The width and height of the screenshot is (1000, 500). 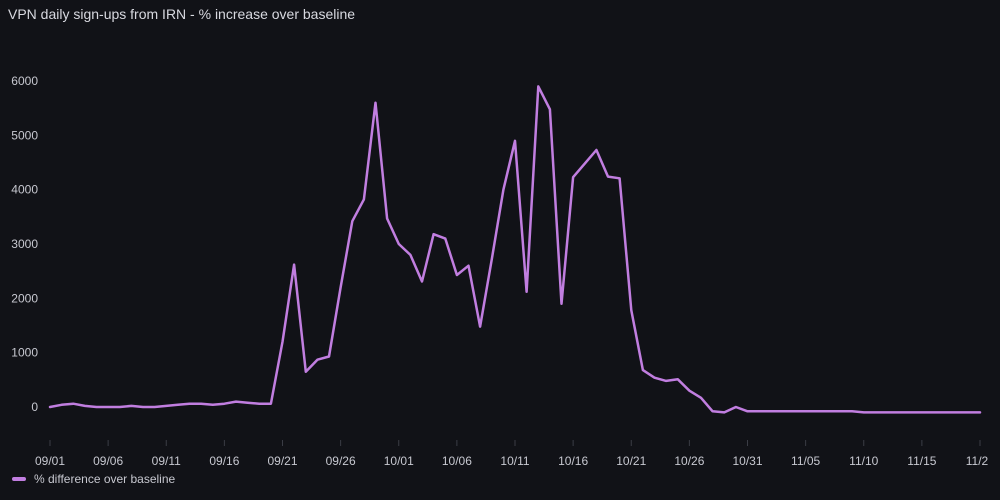 What do you see at coordinates (224, 461) in the screenshot?
I see `x-tick-label: 09/16` at bounding box center [224, 461].